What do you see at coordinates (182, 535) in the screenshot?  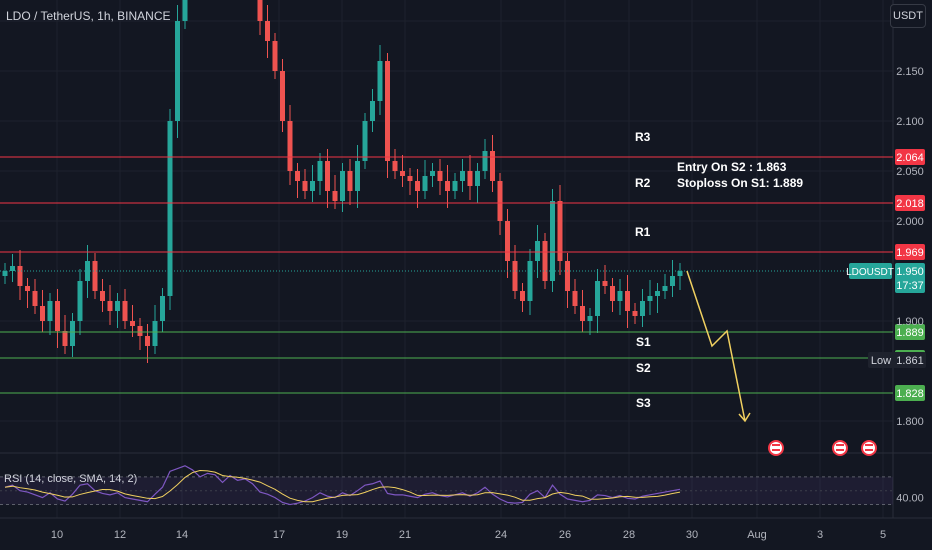 I see `time-tick-label: 14` at bounding box center [182, 535].